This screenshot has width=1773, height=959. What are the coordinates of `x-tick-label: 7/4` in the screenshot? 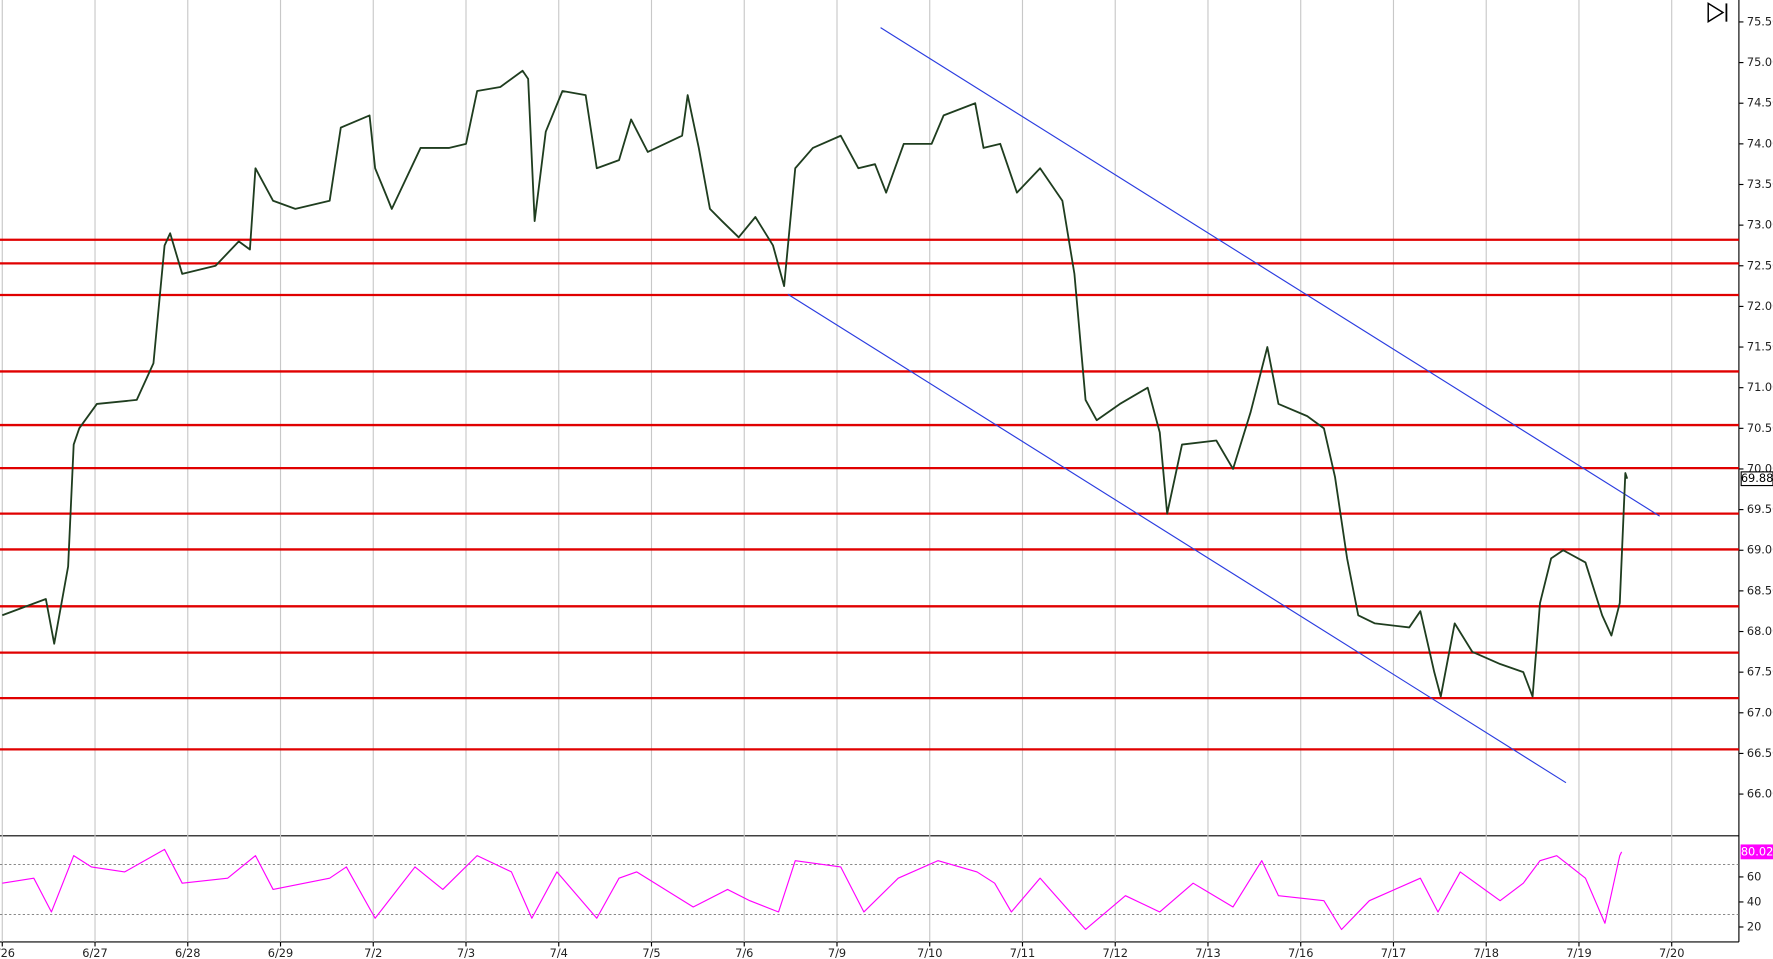 It's located at (559, 952).